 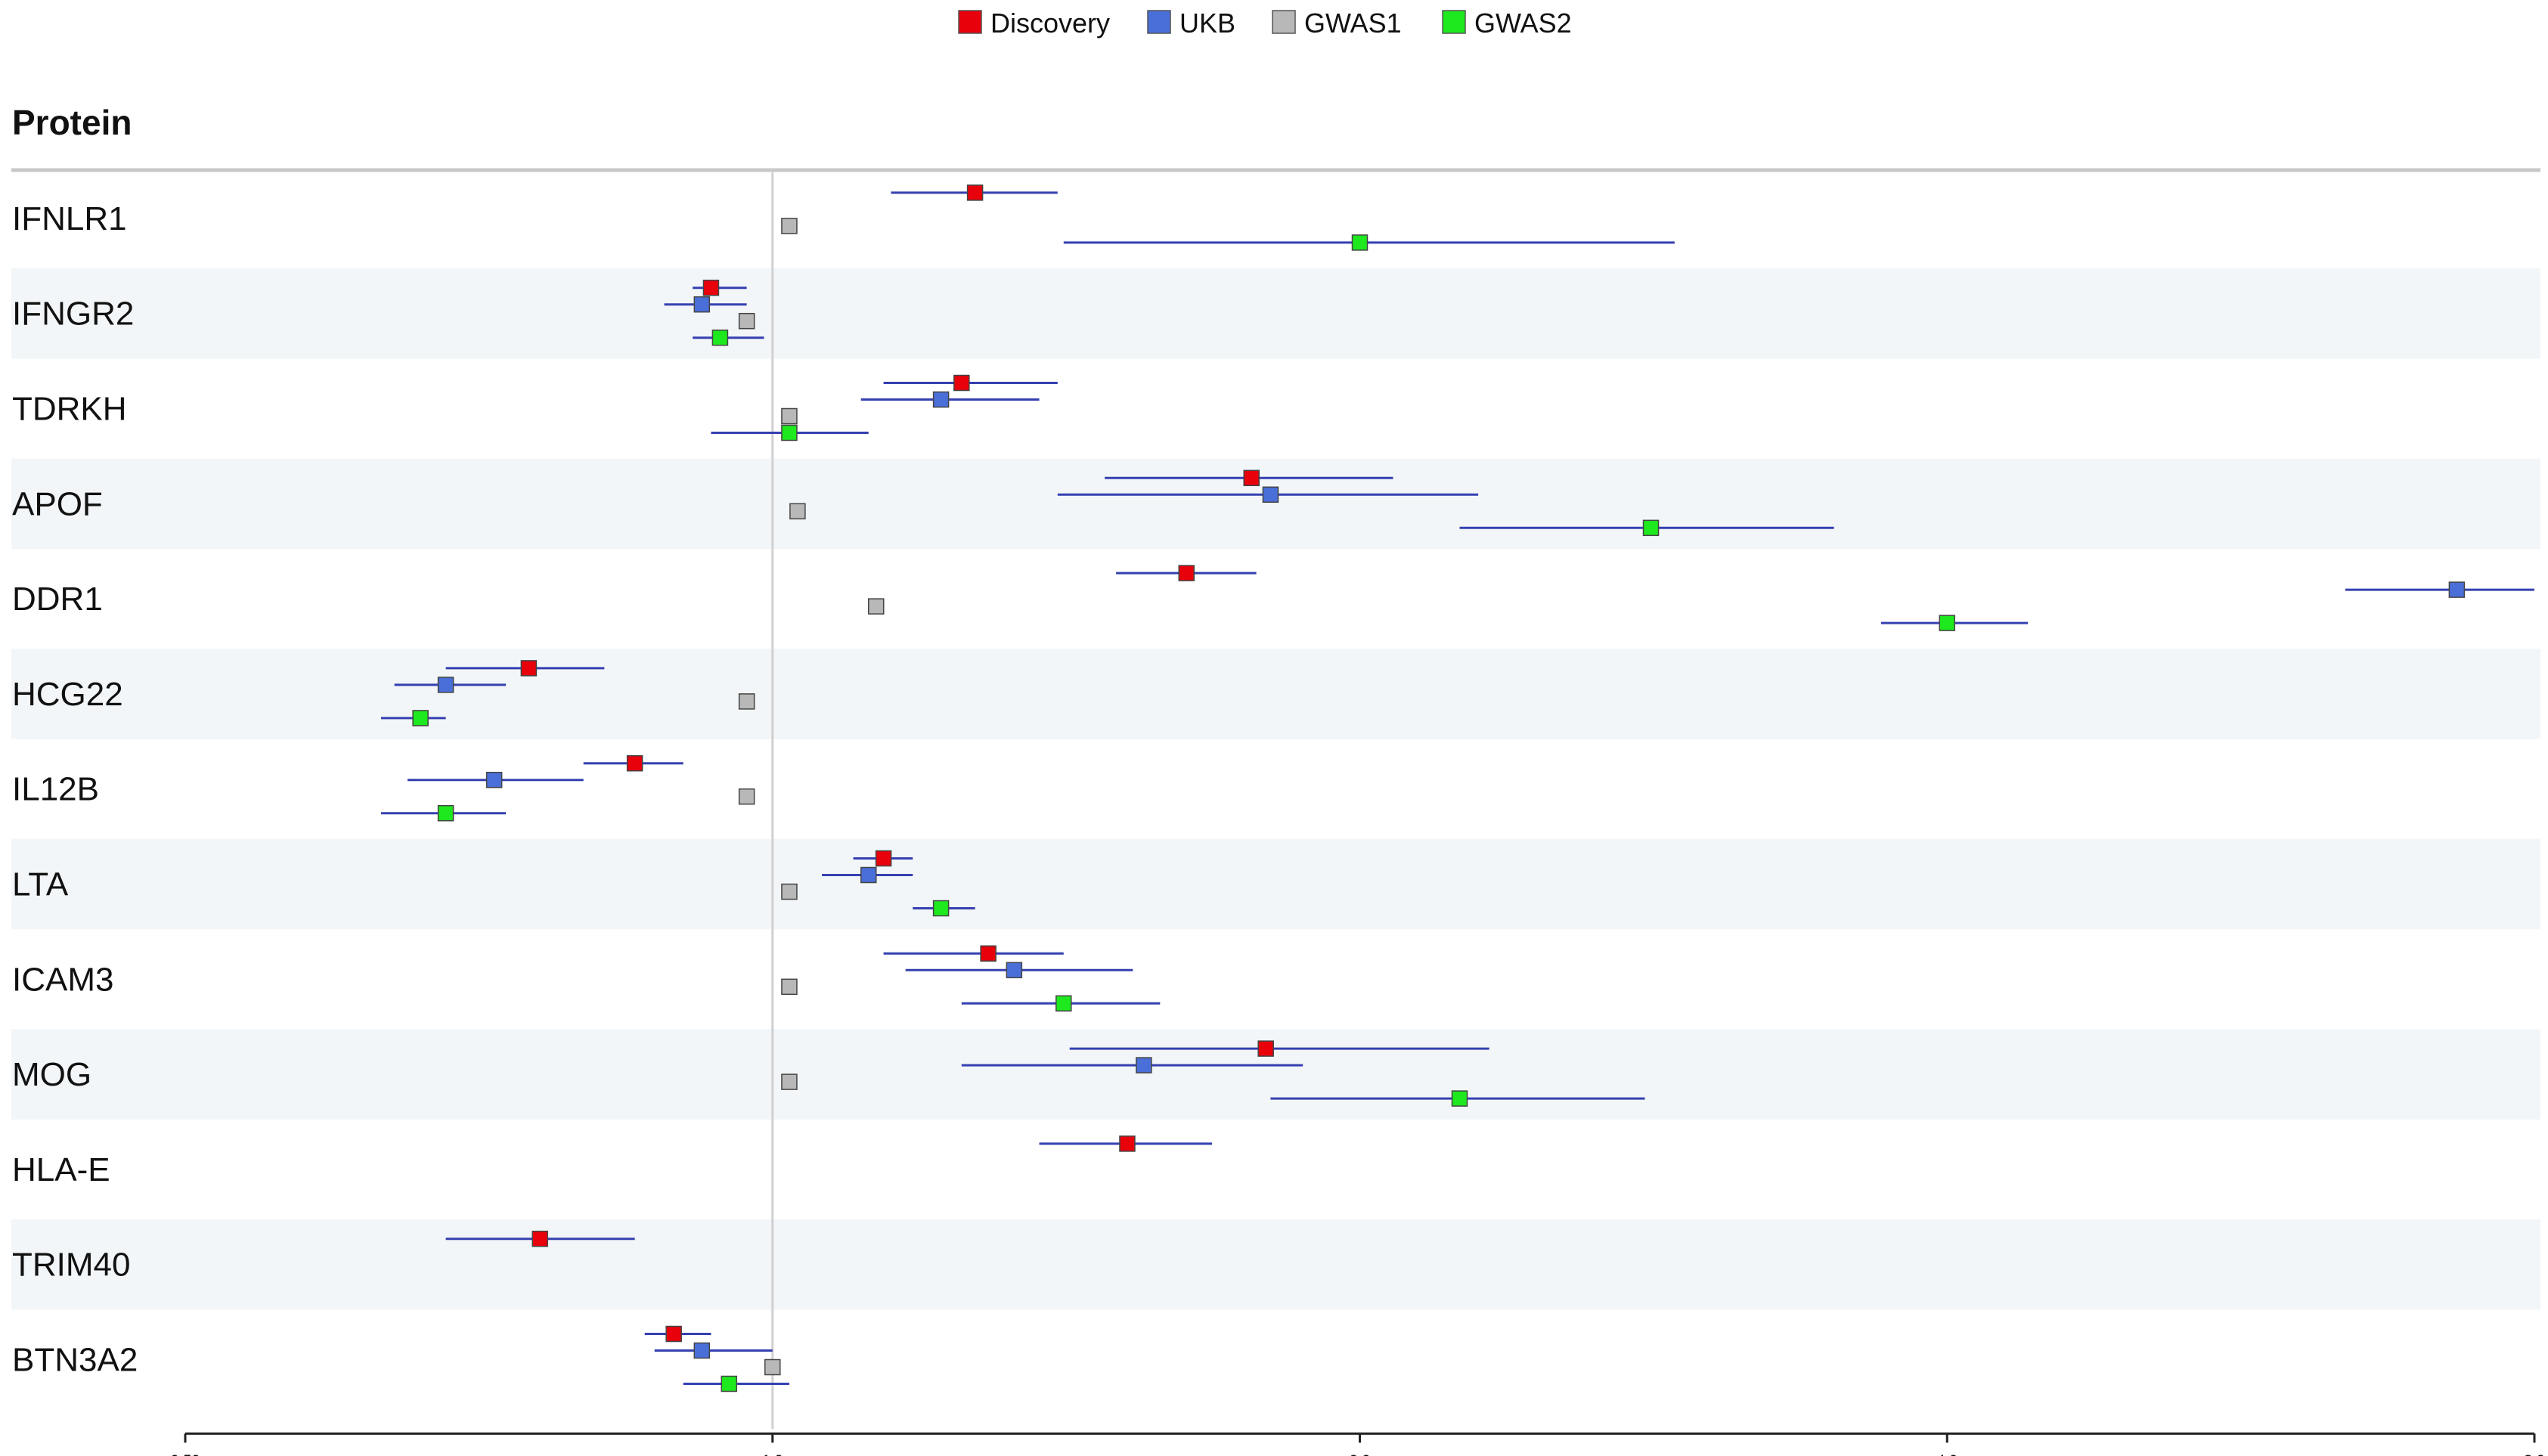 I want to click on protein-label-il12b: IL12B, so click(x=55, y=789).